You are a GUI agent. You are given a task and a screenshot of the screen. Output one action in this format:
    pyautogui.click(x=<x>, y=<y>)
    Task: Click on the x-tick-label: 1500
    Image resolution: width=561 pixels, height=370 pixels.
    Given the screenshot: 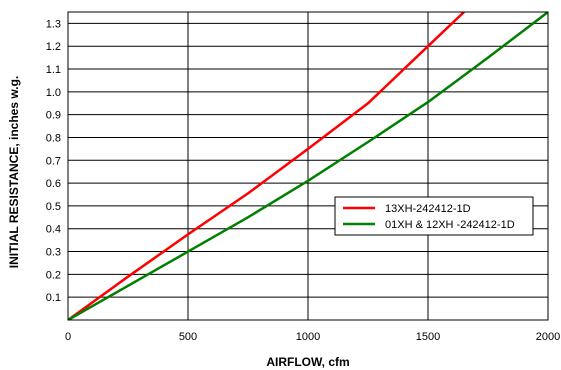 What is the action you would take?
    pyautogui.click(x=428, y=337)
    